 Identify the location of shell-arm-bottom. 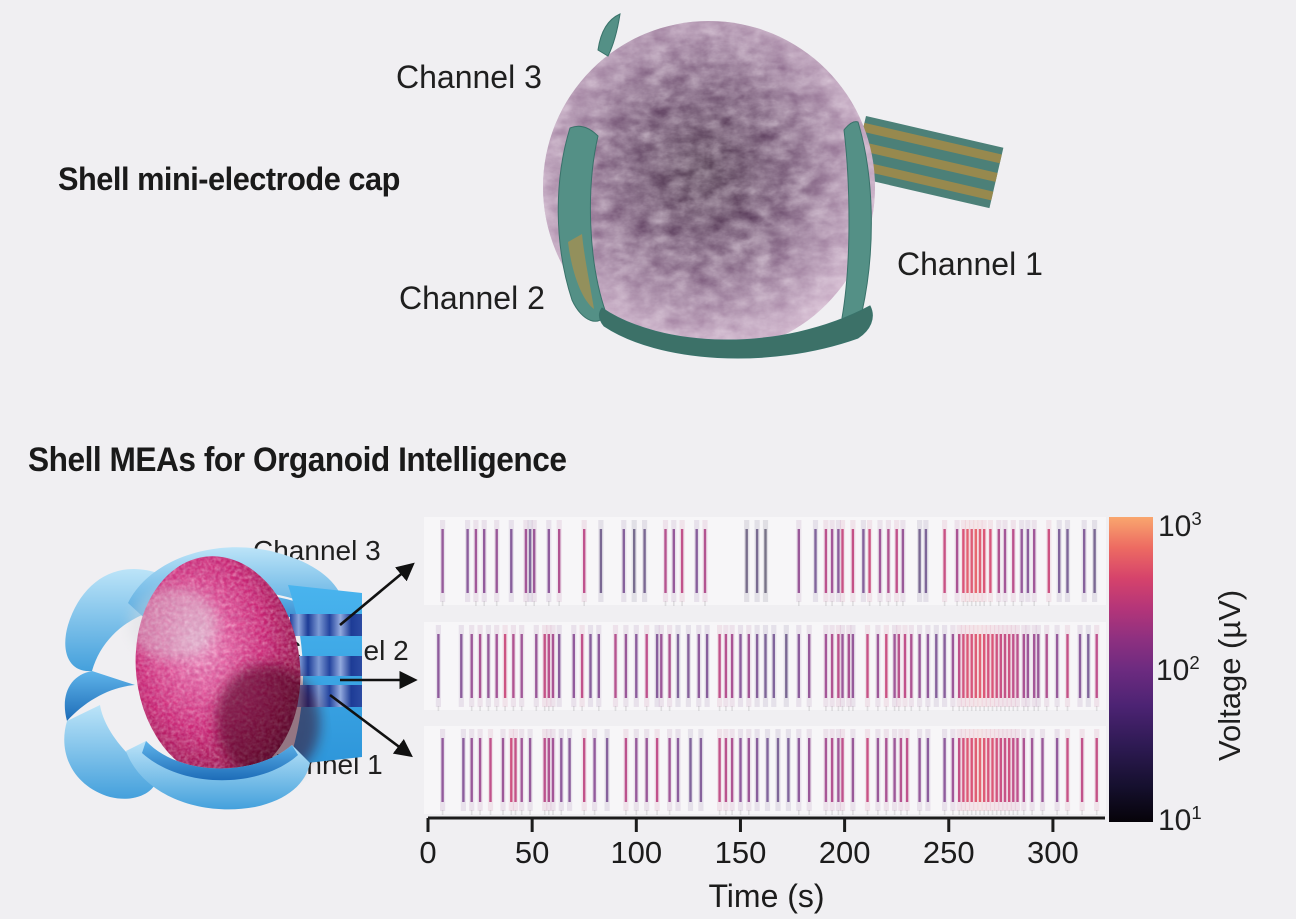
(735, 332).